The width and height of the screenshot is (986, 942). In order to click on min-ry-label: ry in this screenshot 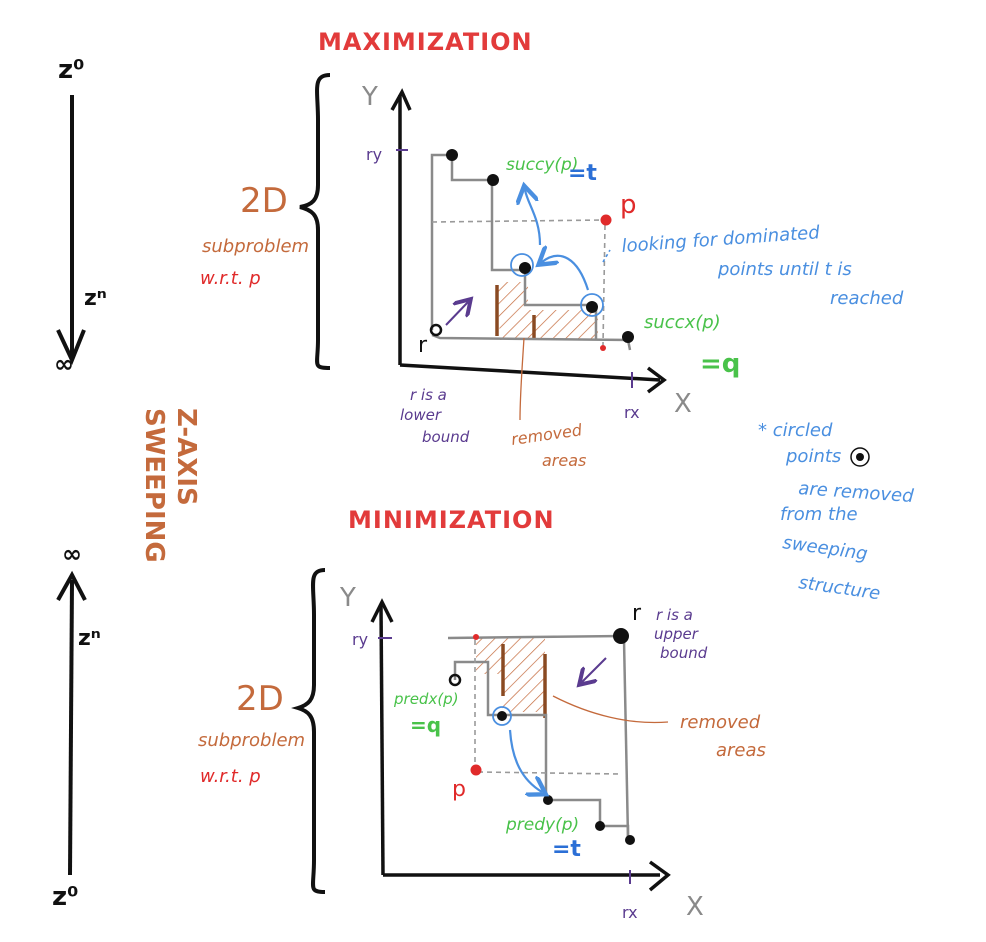, I will do `click(360, 639)`.